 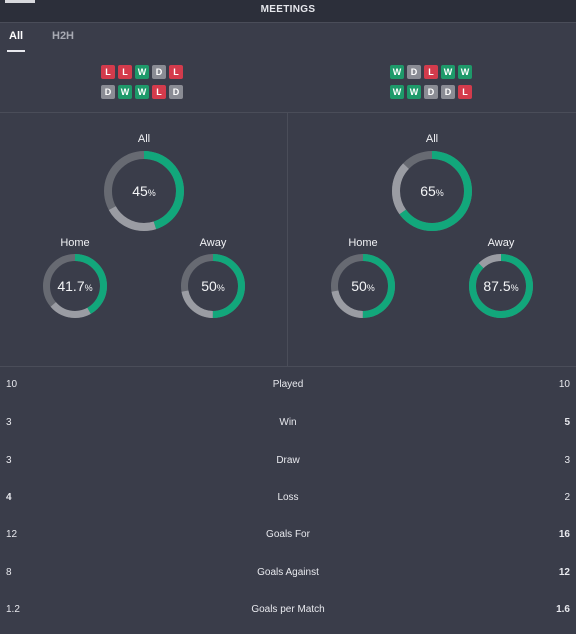 I want to click on right-all-ring: 65%, so click(x=432, y=191).